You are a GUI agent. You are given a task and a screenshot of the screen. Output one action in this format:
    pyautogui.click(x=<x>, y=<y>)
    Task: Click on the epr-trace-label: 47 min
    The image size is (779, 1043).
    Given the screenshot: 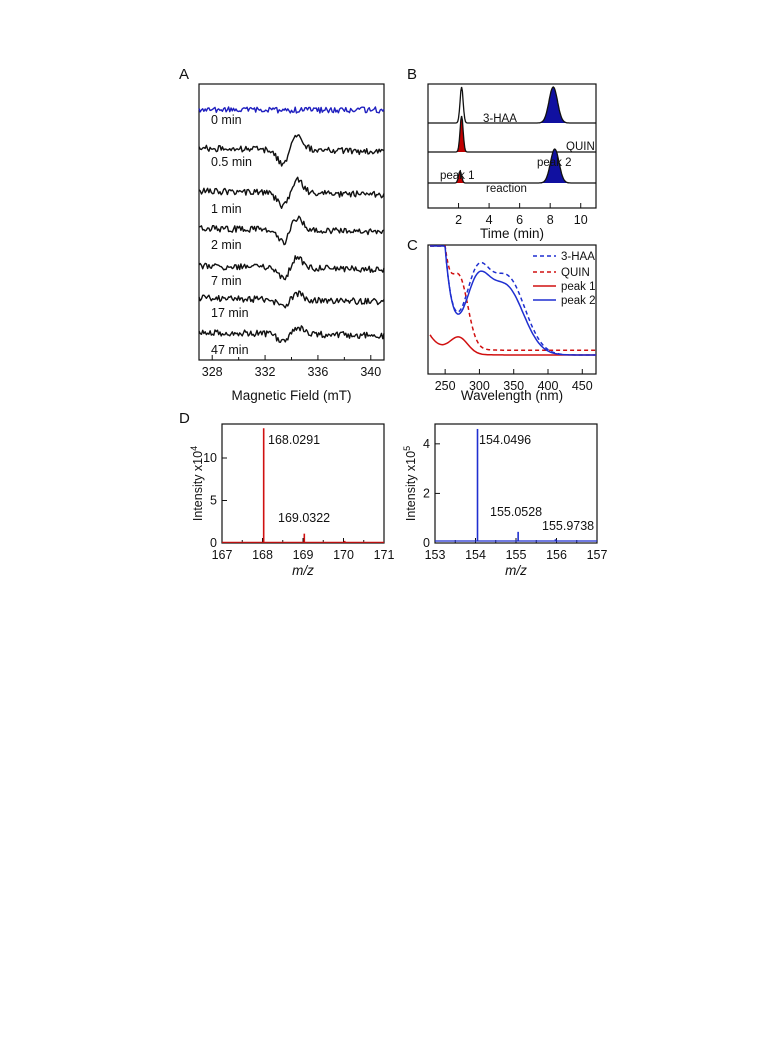 What is the action you would take?
    pyautogui.click(x=230, y=350)
    